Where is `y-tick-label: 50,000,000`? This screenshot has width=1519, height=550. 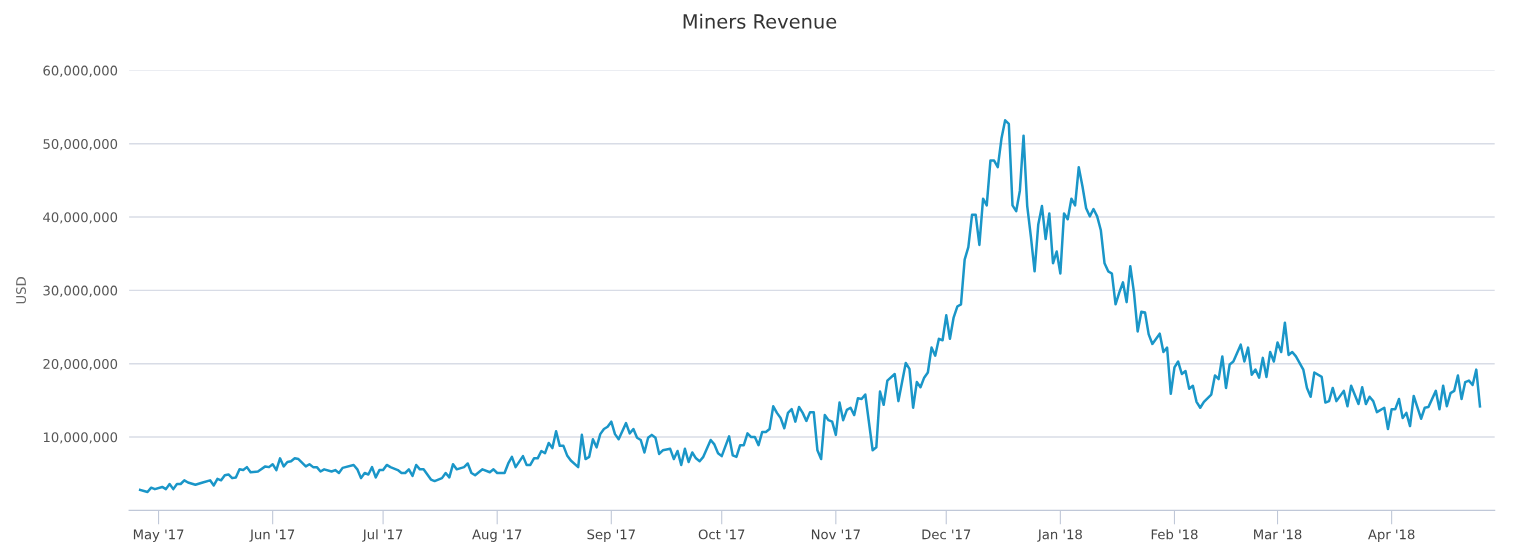 y-tick-label: 50,000,000 is located at coordinates (80, 144).